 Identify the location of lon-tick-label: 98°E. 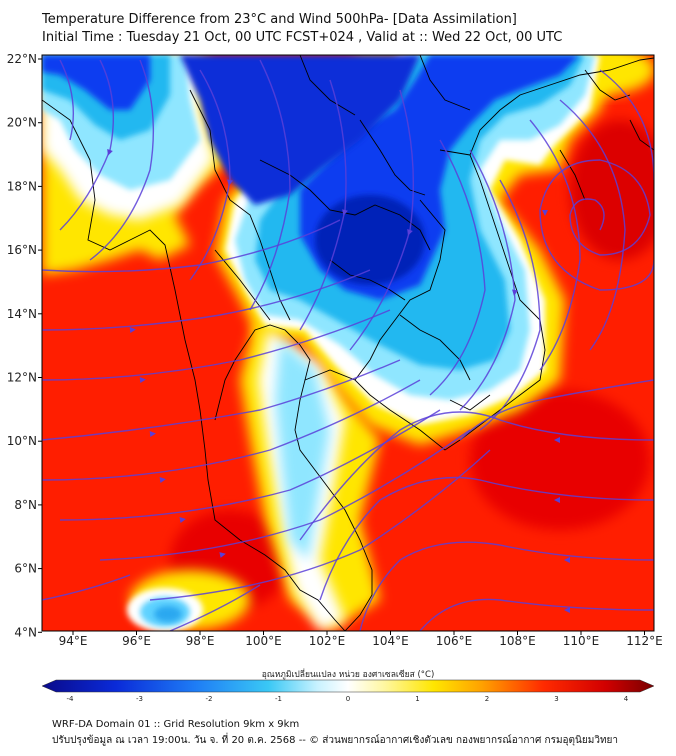
(200, 641).